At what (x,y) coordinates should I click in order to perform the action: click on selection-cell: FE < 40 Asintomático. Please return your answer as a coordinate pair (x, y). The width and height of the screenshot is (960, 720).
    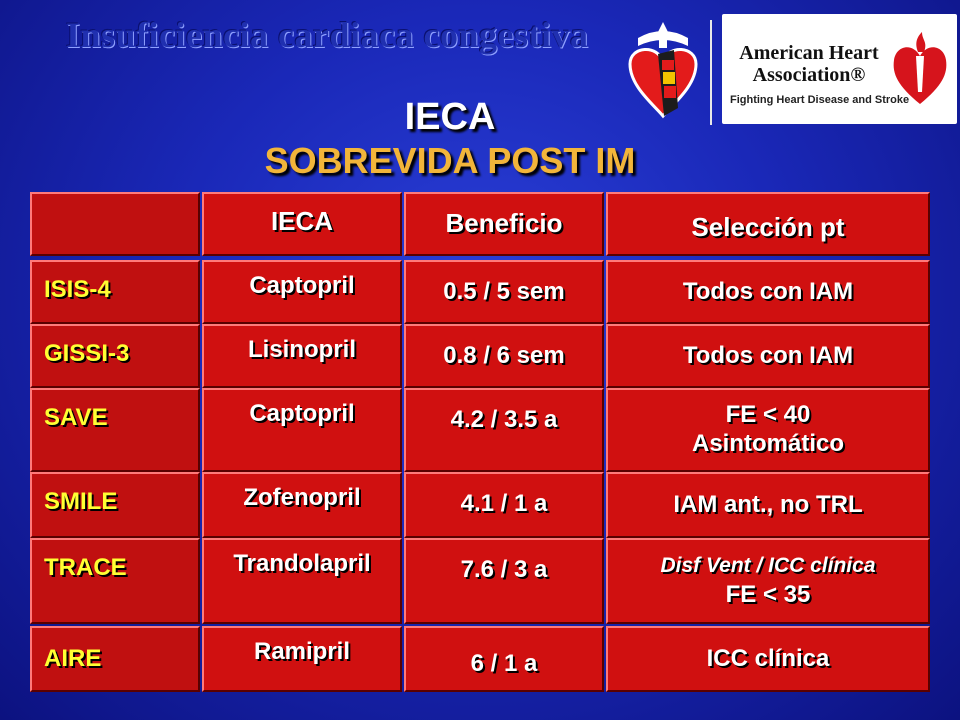
    Looking at the image, I should click on (768, 430).